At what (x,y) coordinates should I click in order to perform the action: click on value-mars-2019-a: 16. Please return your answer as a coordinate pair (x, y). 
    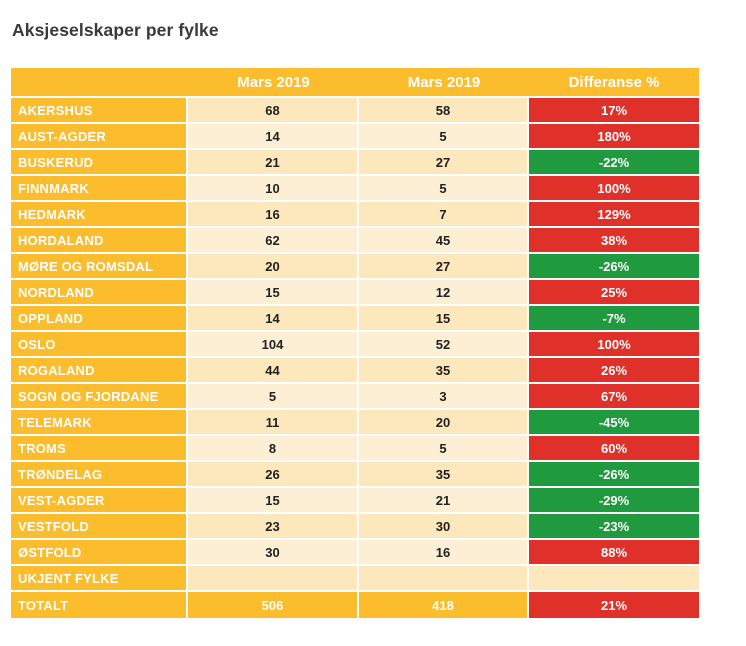
    Looking at the image, I should click on (273, 215).